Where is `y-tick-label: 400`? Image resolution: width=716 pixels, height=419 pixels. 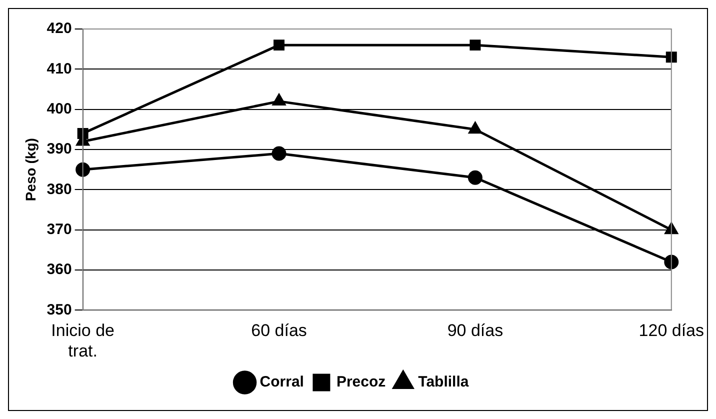 y-tick-label: 400 is located at coordinates (59, 109).